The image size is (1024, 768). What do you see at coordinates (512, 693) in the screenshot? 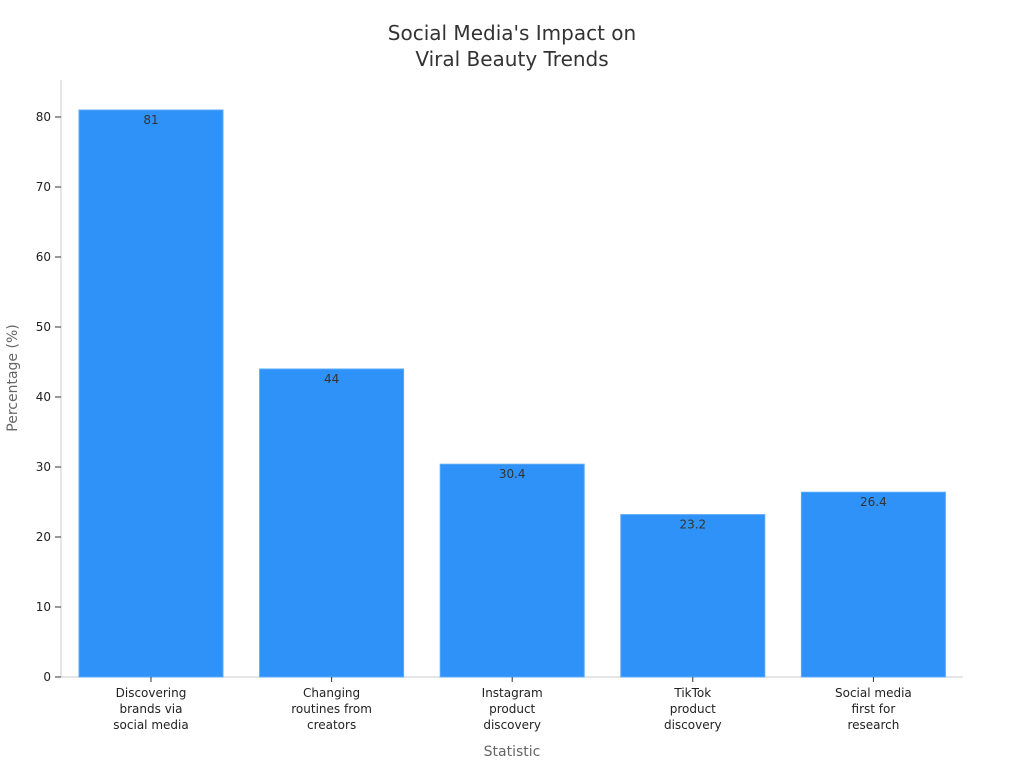
I see `x-tick-label: Instagram` at bounding box center [512, 693].